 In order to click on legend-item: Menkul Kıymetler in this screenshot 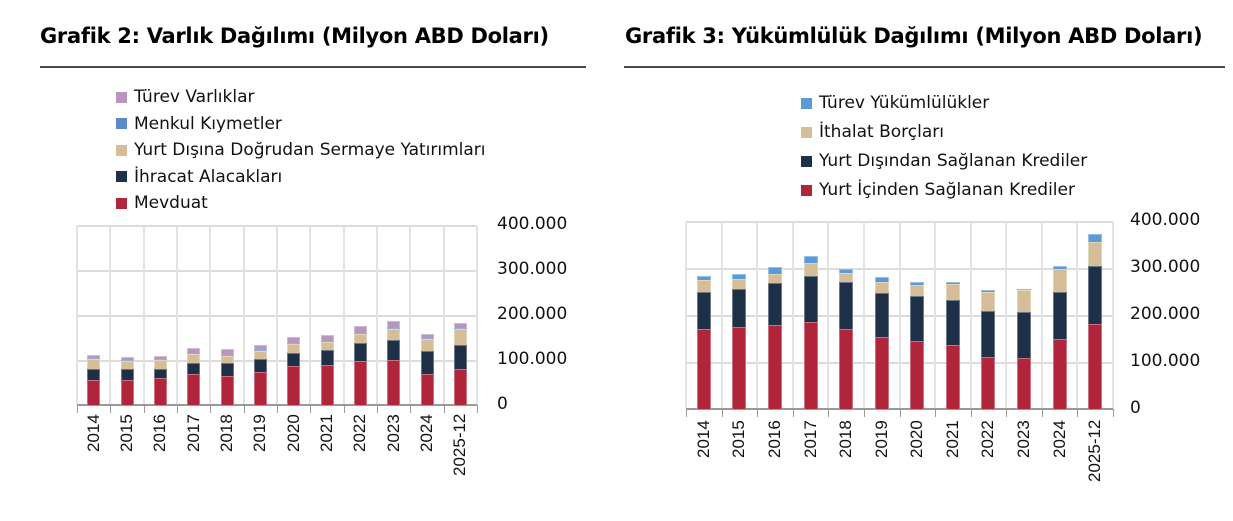, I will do `click(301, 124)`.